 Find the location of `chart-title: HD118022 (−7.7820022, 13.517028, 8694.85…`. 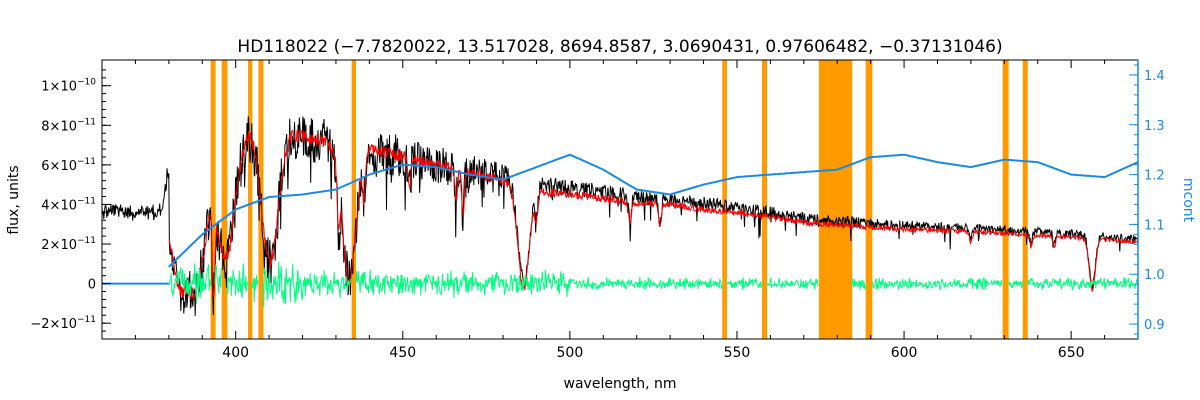

chart-title: HD118022 (−7.7820022, 13.517028, 8694.85… is located at coordinates (619, 47).